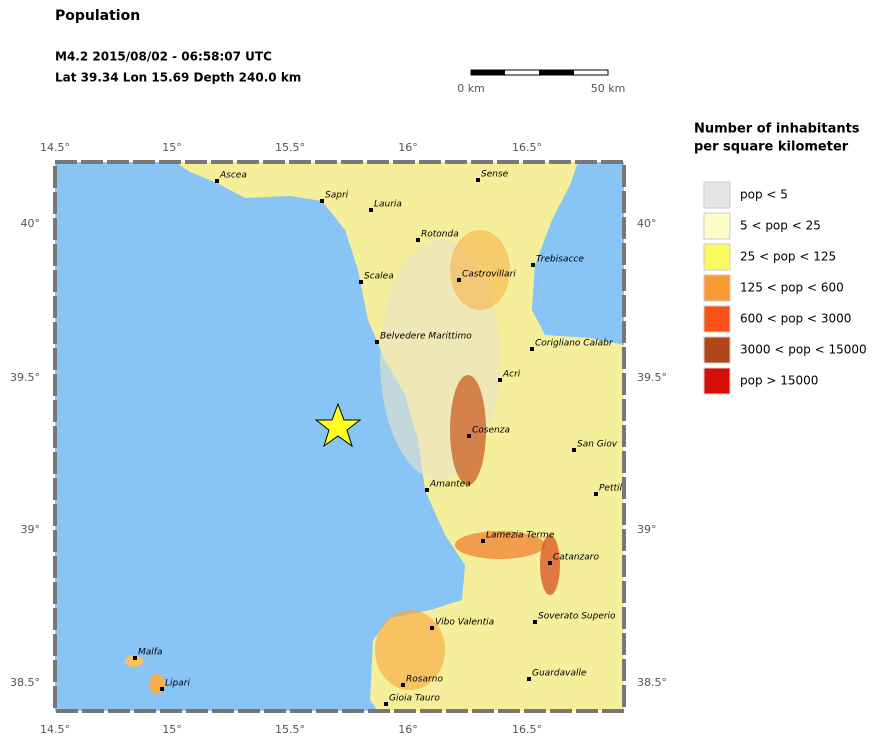  I want to click on legend-label: 25 < pop < 125, so click(788, 257).